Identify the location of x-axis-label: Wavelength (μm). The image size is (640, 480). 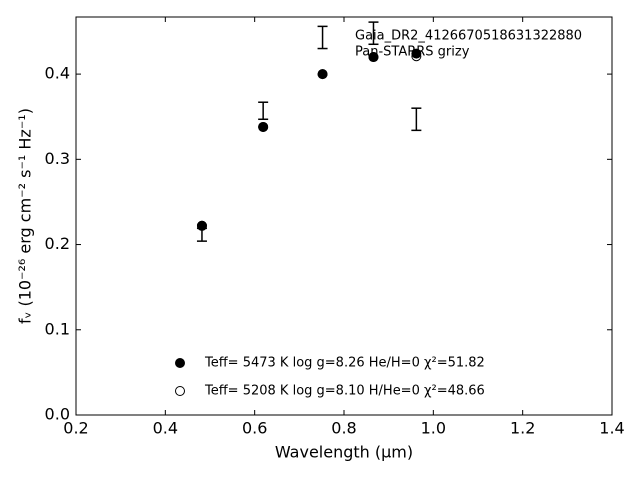
(344, 452).